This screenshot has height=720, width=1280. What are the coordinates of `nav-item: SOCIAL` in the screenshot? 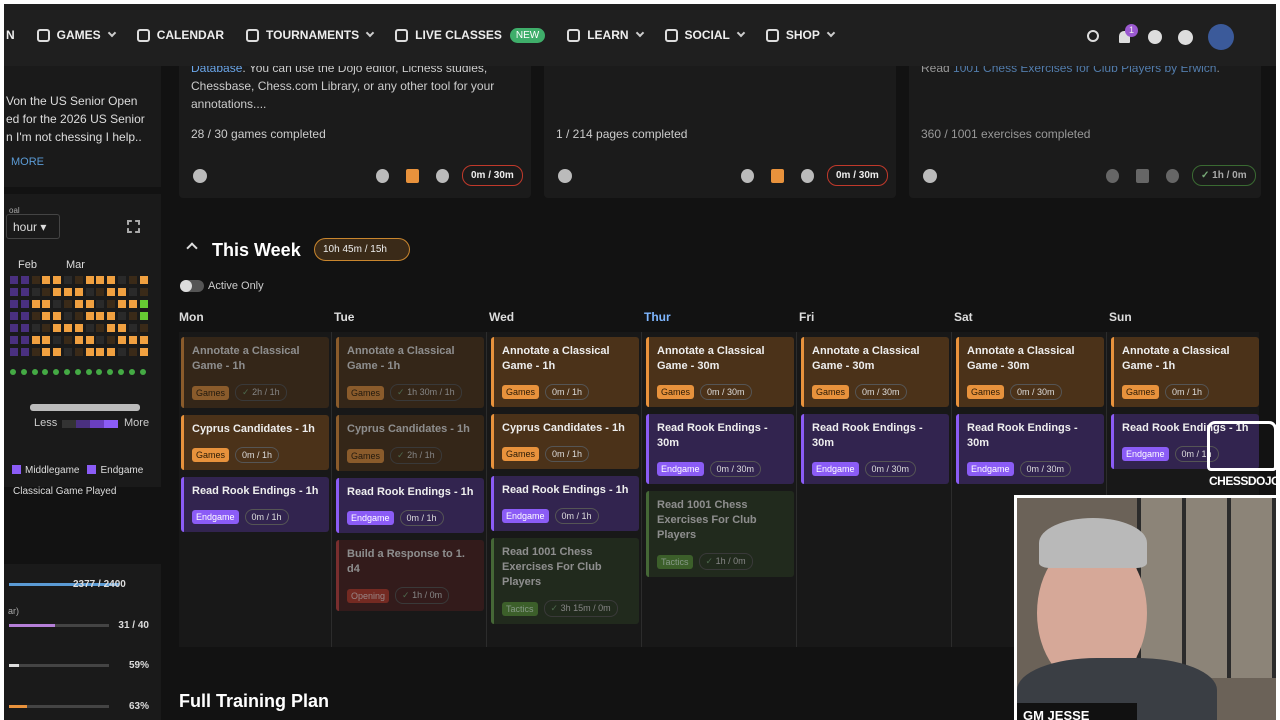 It's located at (705, 35).